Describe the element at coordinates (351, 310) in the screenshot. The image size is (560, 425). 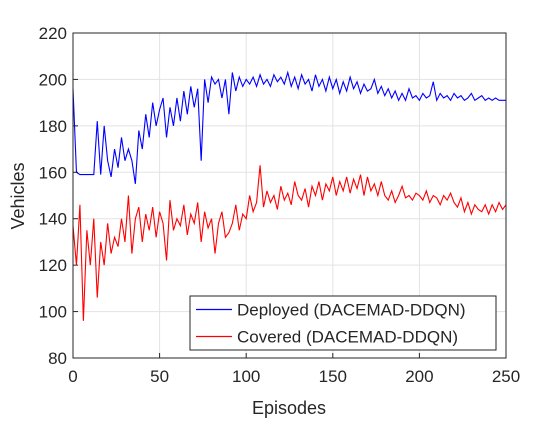
I see `legend-label: Deployed (DACEMAD-DDQN)` at that location.